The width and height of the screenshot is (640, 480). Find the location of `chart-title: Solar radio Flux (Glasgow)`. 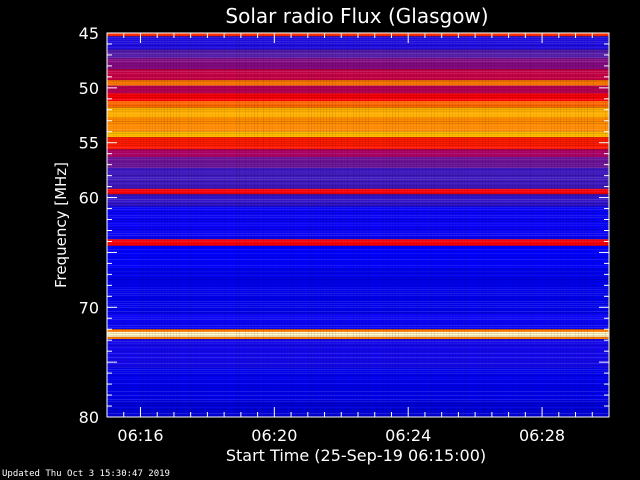

chart-title: Solar radio Flux (Glasgow) is located at coordinates (356, 16).